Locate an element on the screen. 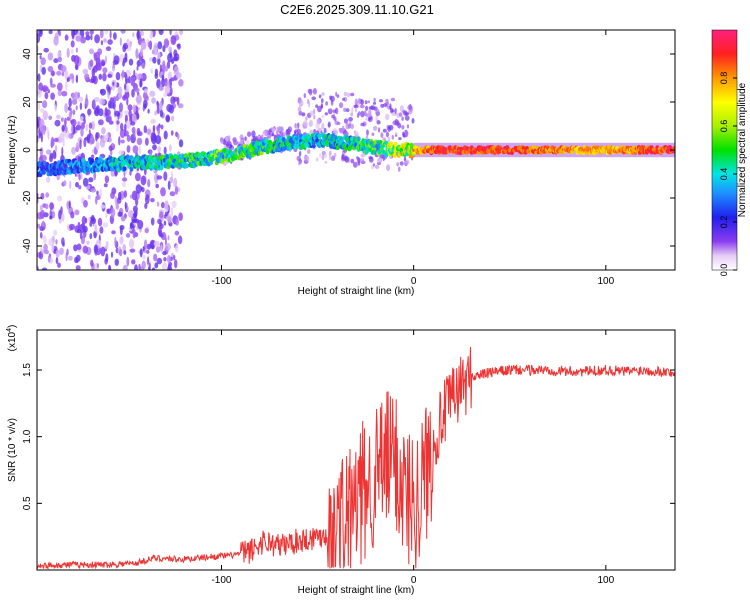 Image resolution: width=750 pixels, height=600 pixels. y-tick-label: 20 is located at coordinates (27, 102).